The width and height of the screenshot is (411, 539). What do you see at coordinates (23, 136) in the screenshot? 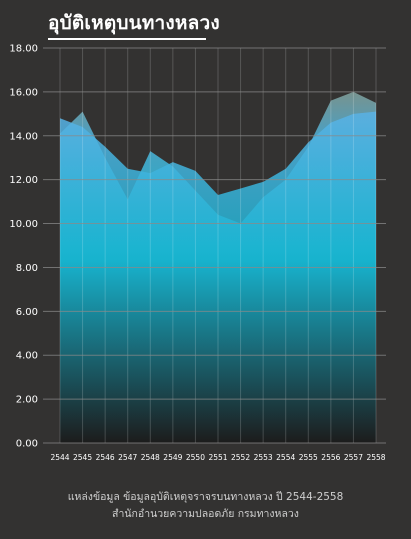
I see `y-tick-label: 14.00` at bounding box center [23, 136].